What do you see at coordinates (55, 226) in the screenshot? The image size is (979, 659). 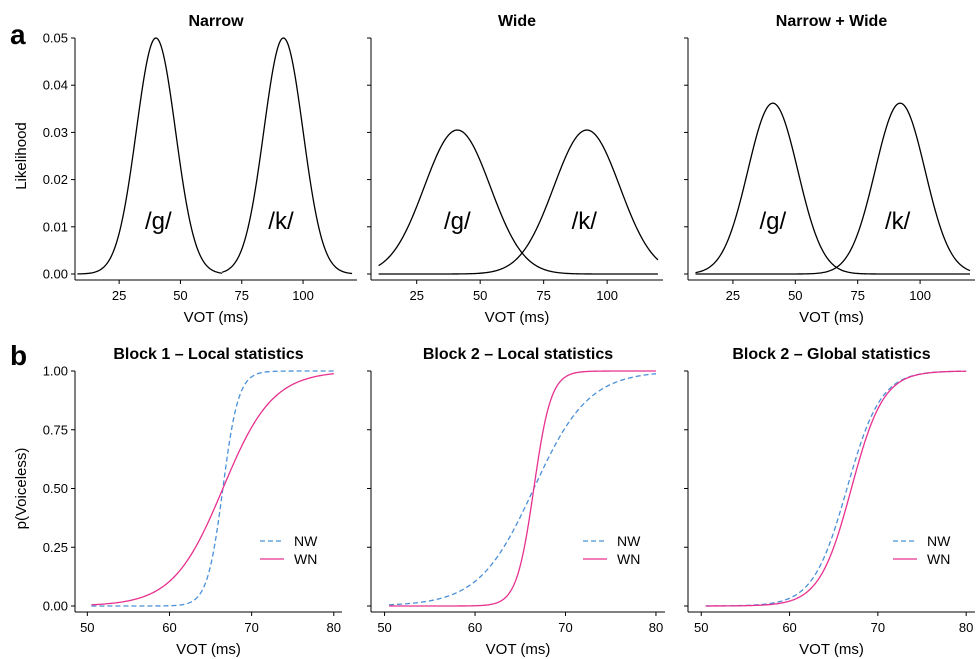 I see `y-tick-label: 0.01` at bounding box center [55, 226].